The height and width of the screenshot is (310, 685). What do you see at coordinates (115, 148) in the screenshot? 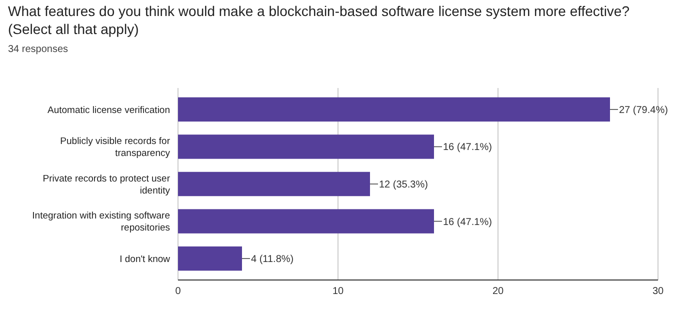
I see `y-tick-label: Publicly visible records for transparency` at bounding box center [115, 148].